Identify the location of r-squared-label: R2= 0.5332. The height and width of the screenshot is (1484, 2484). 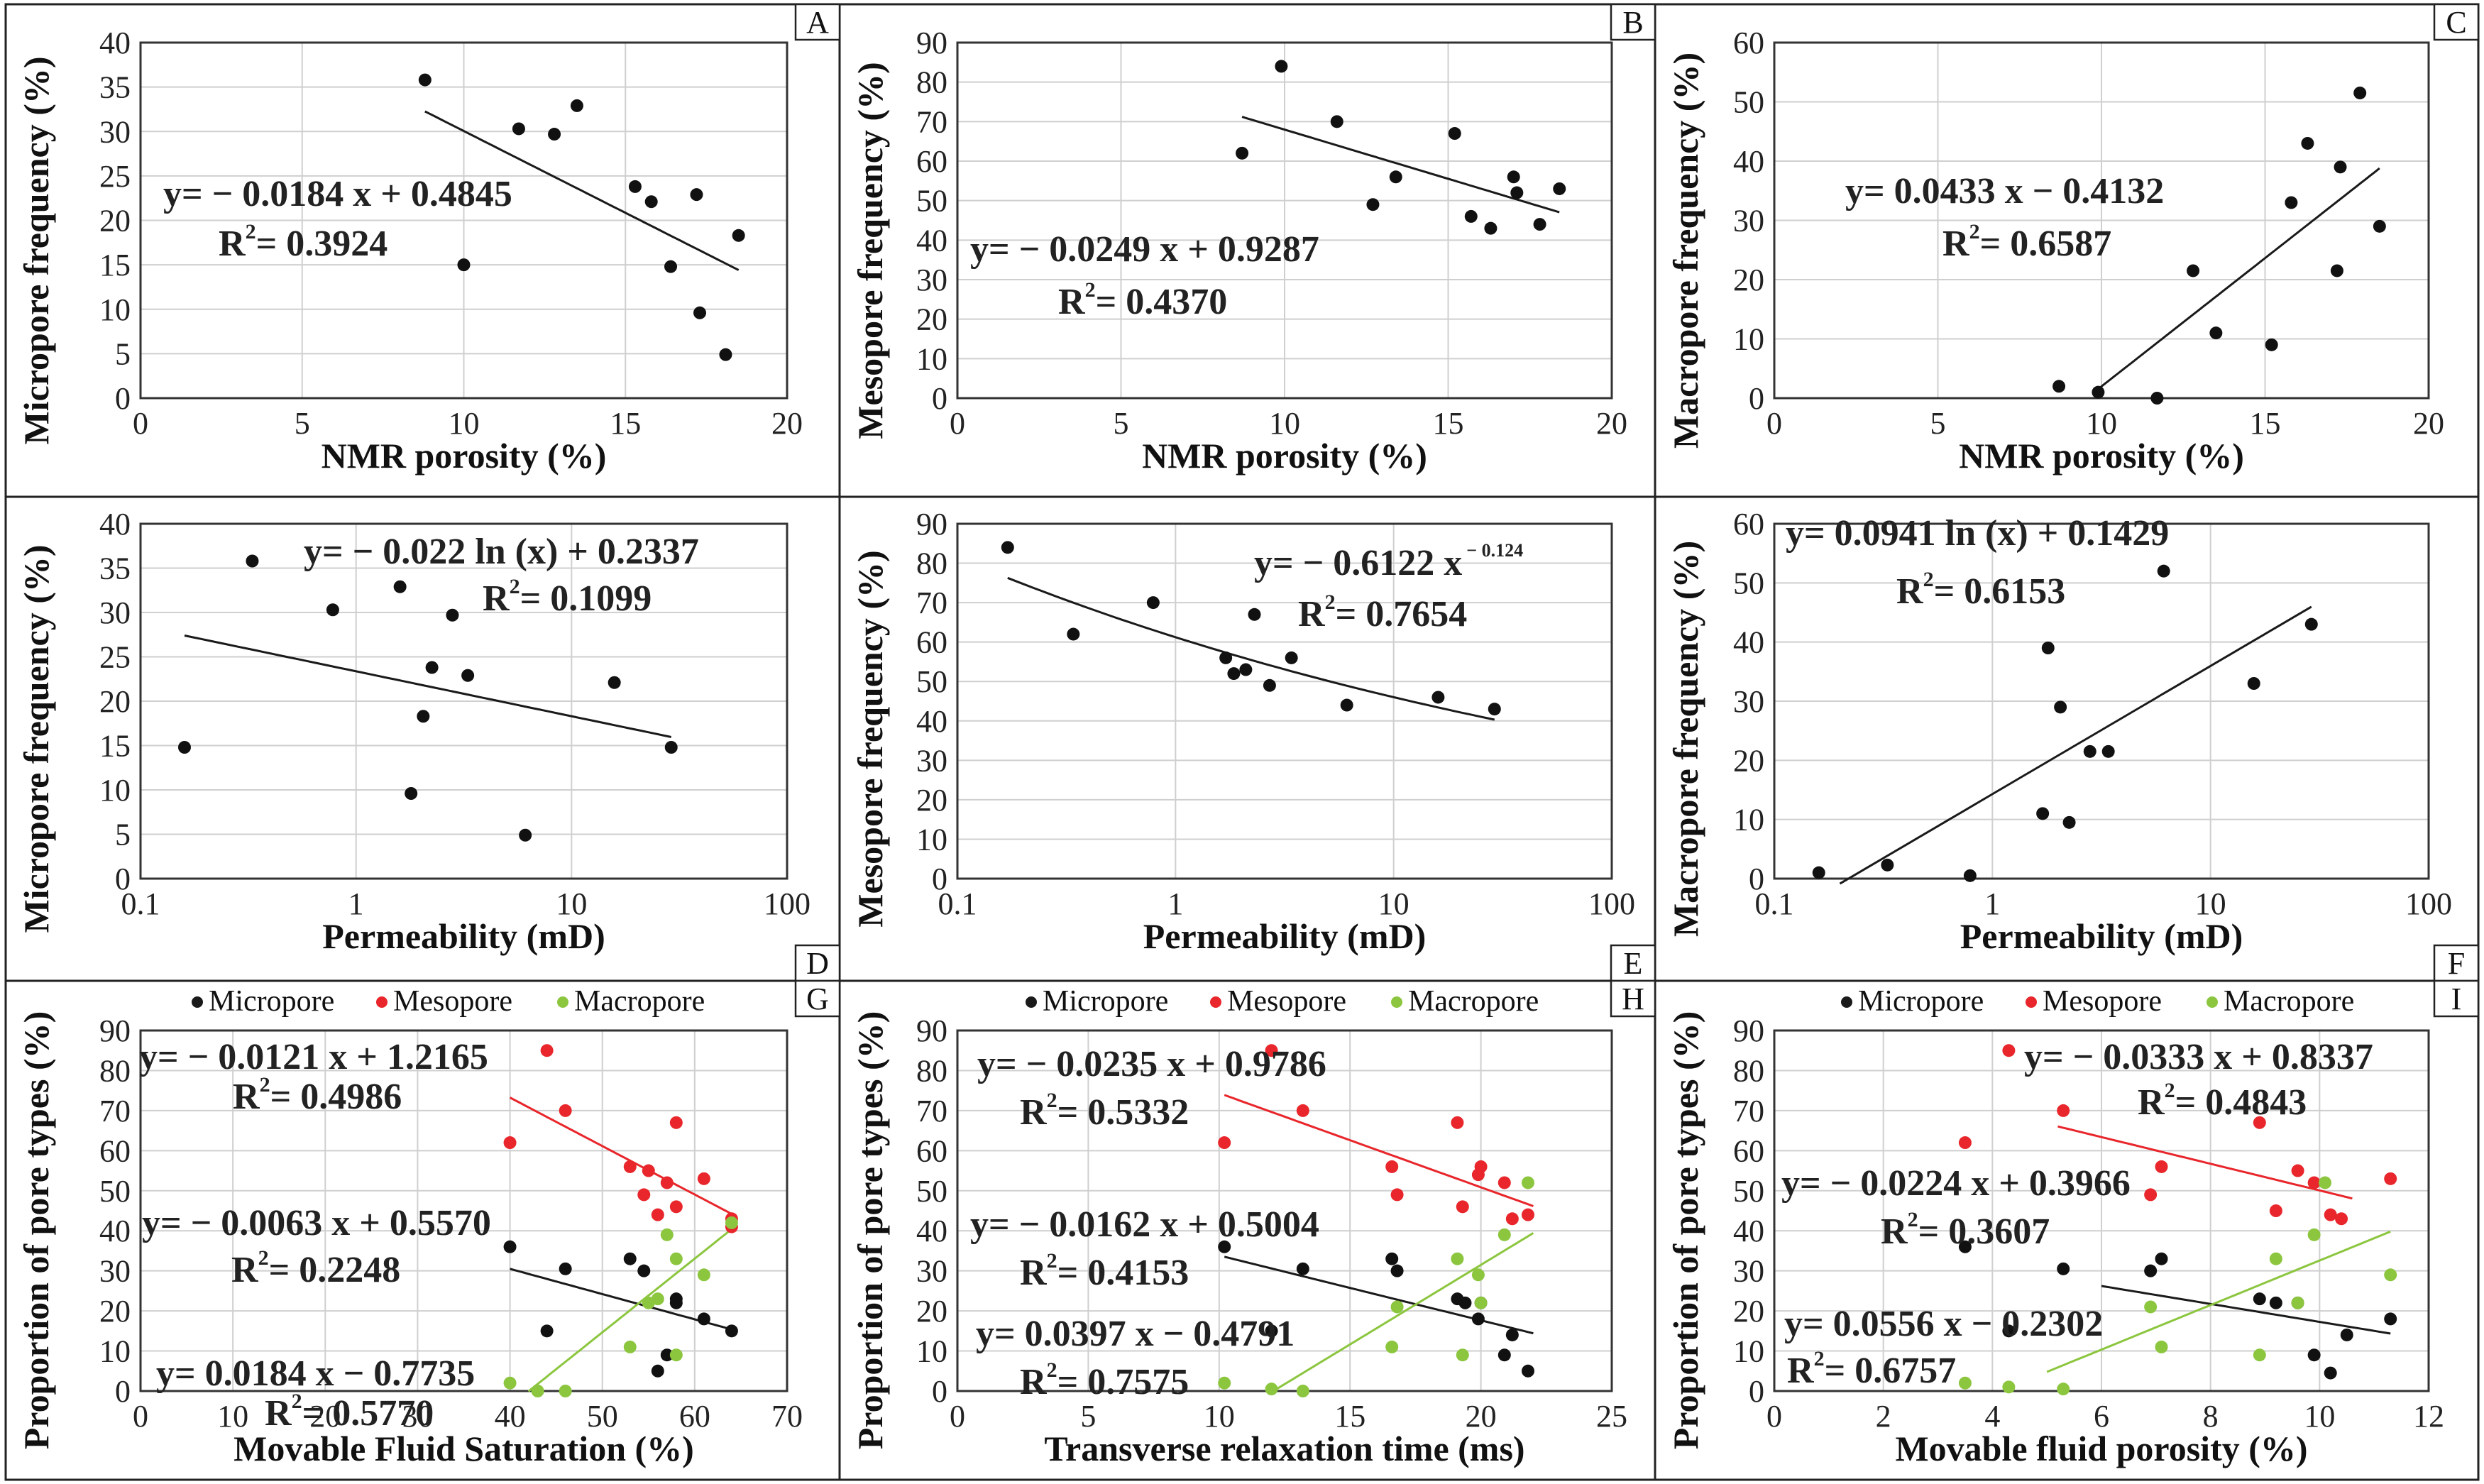
(1104, 1111).